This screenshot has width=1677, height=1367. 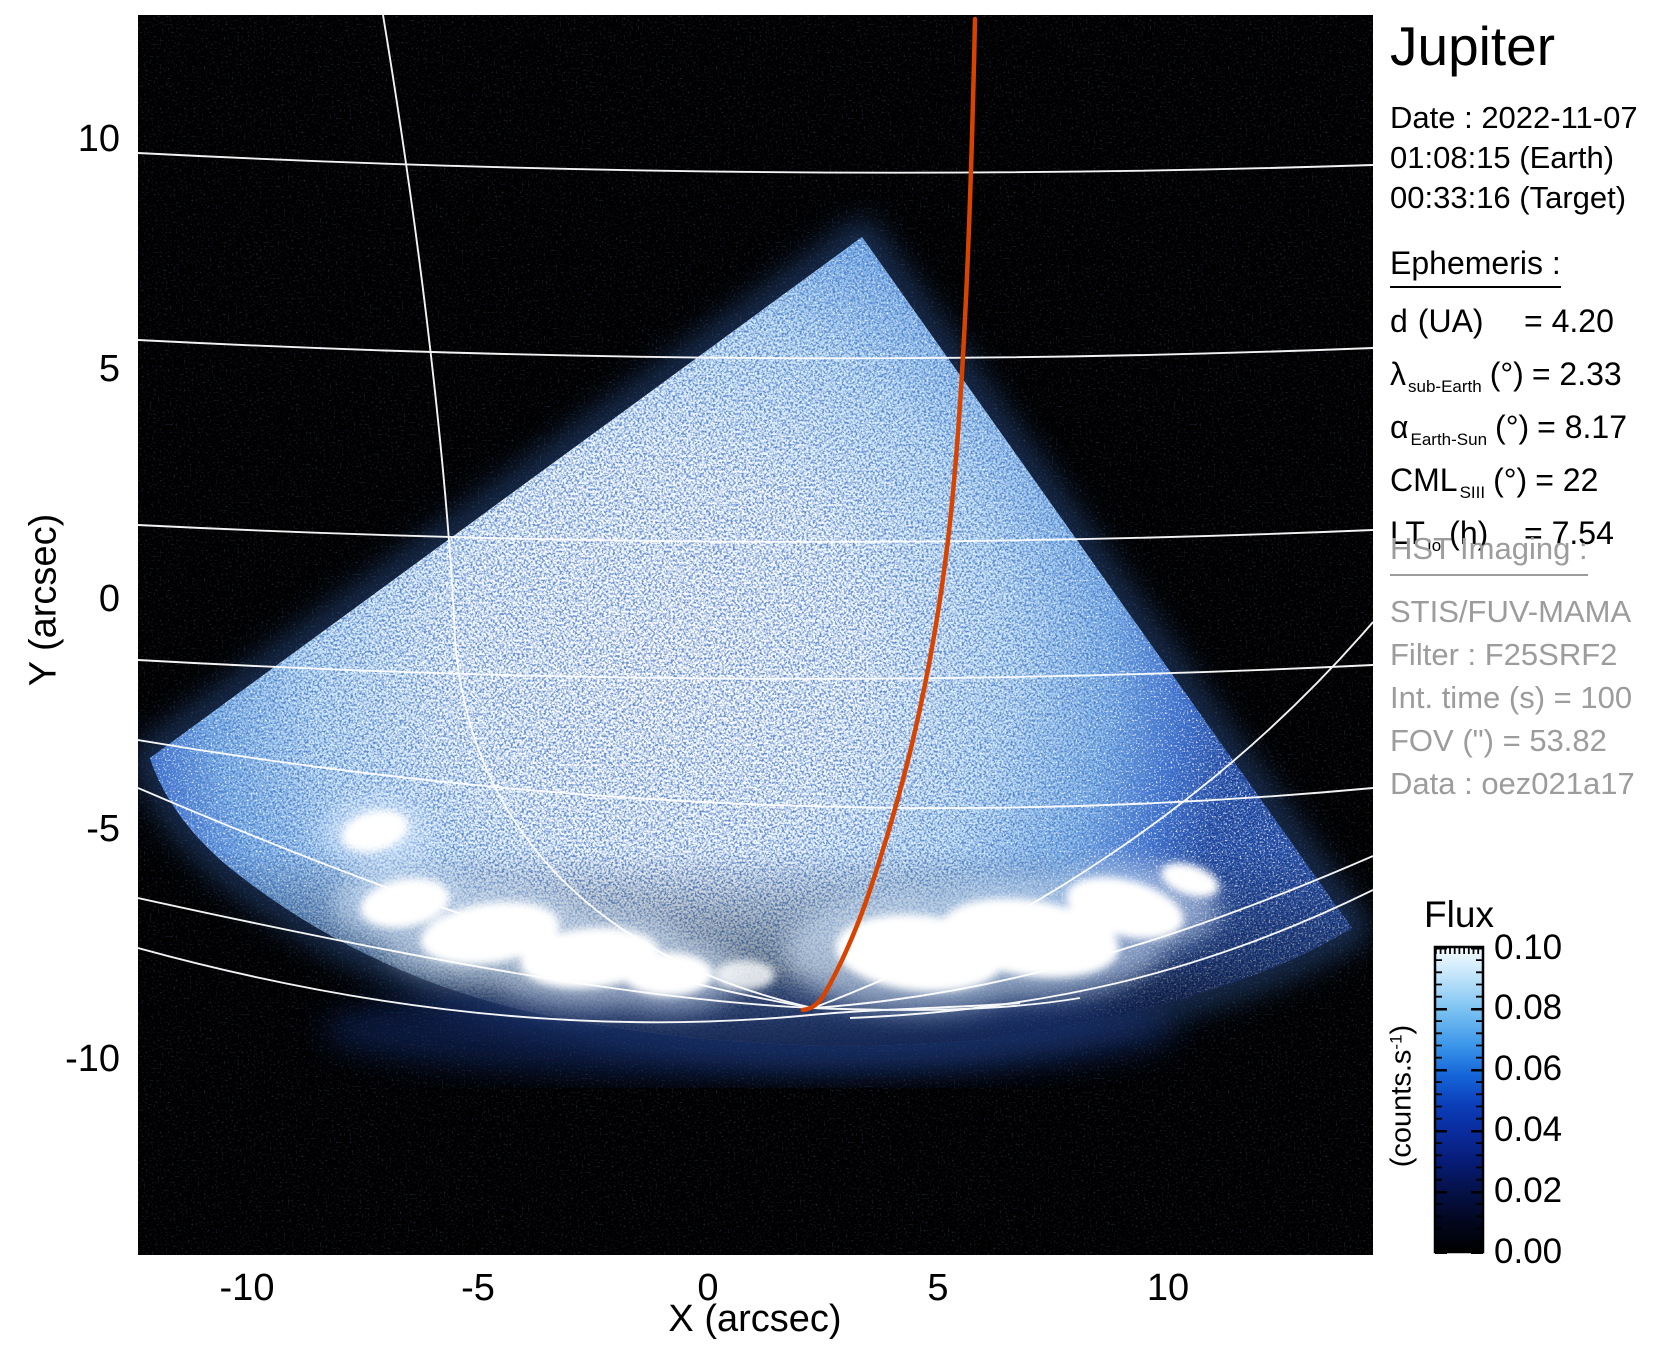 What do you see at coordinates (1504, 654) in the screenshot?
I see `hst-filter: Filter : F25SRF2` at bounding box center [1504, 654].